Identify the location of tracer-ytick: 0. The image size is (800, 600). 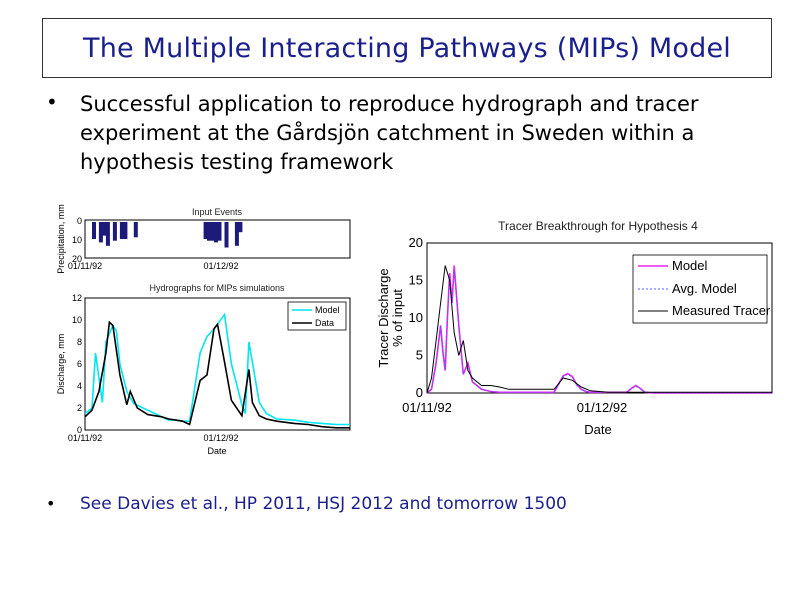
(419, 392).